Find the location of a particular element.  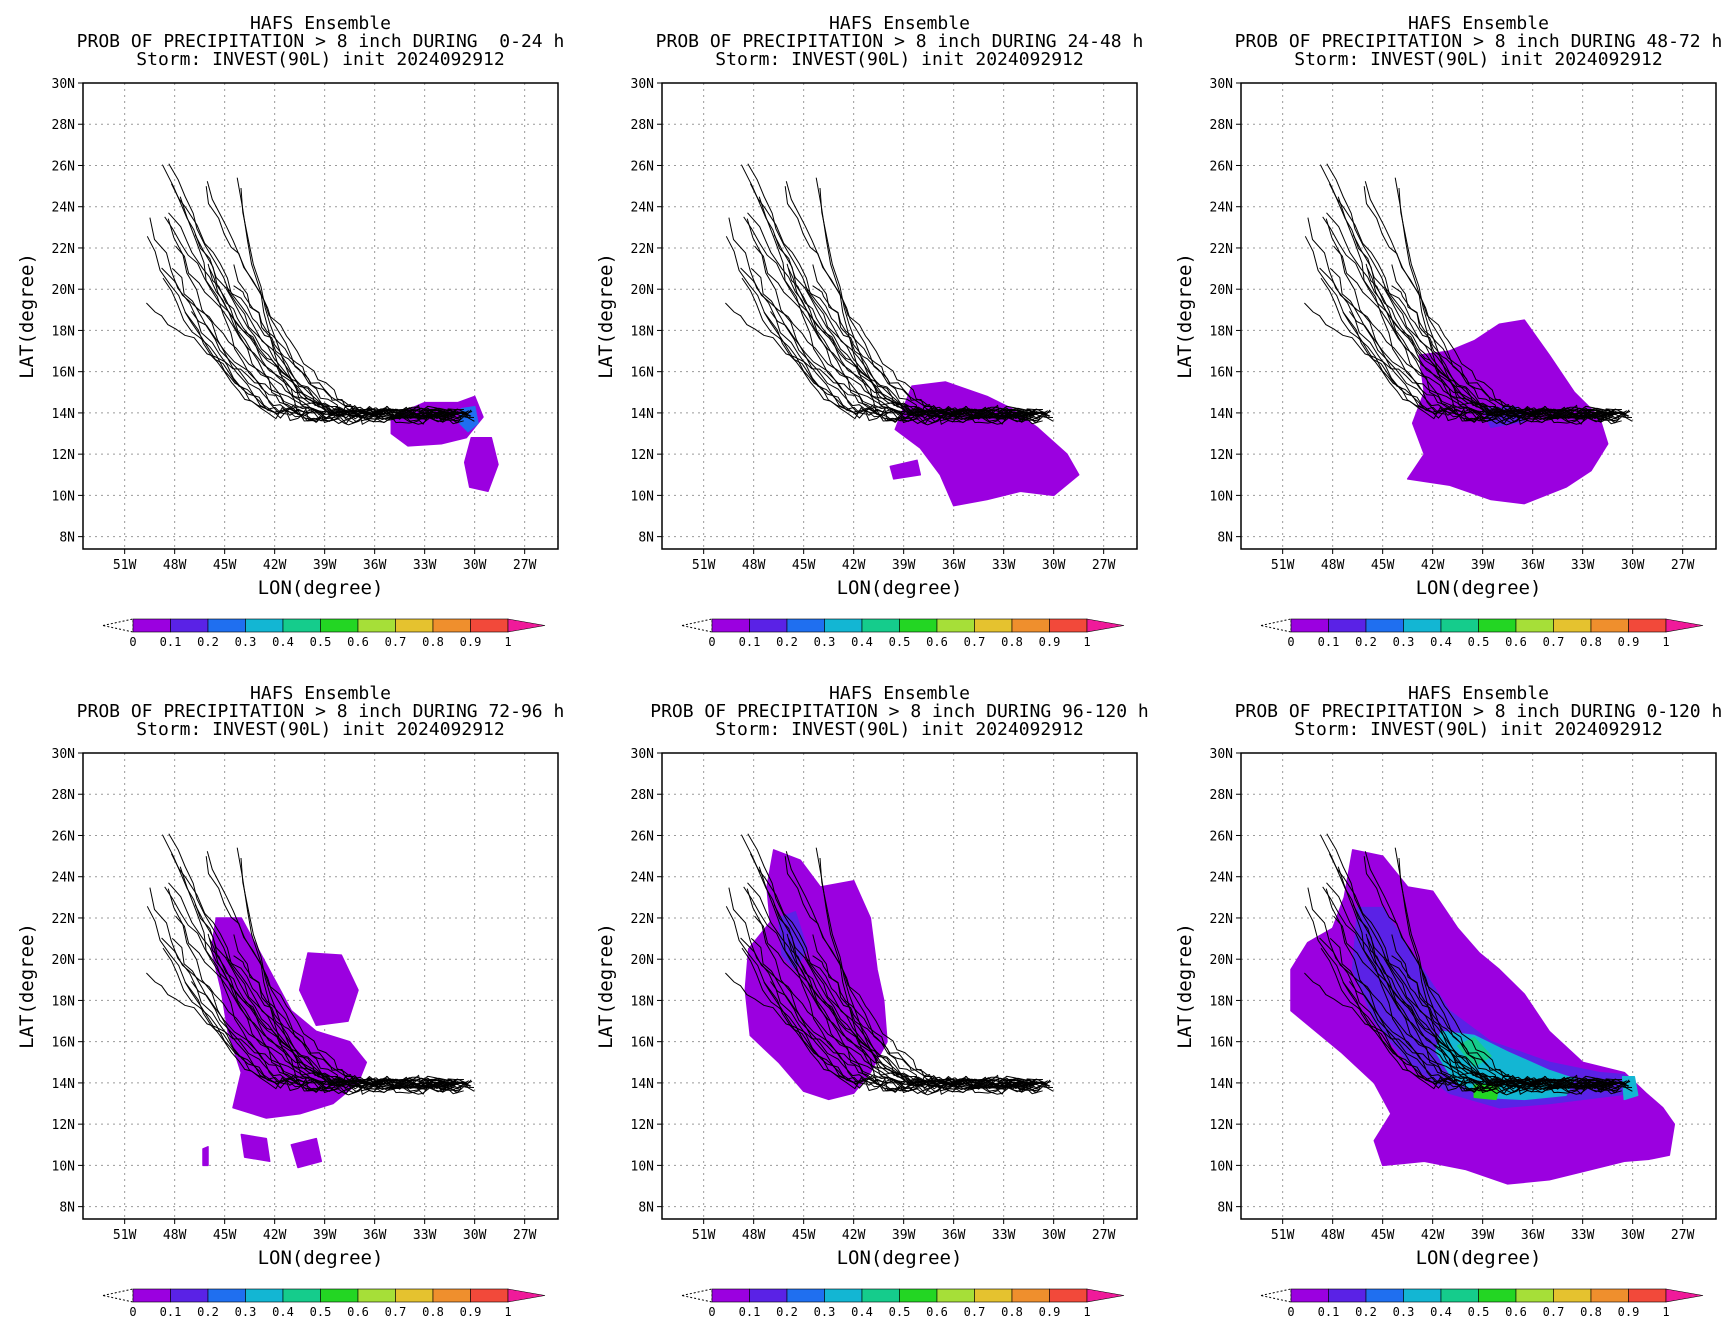

y-tick-label: 14N is located at coordinates (1221, 414).